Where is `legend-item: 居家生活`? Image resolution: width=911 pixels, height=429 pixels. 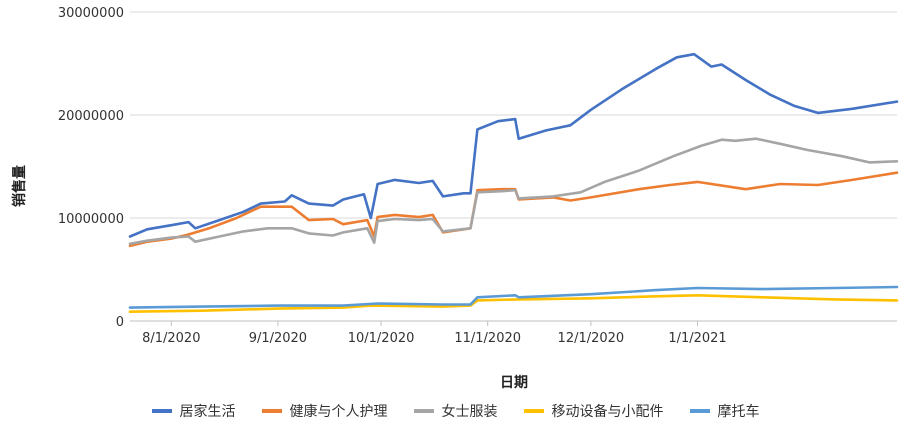
legend-item: 居家生活 is located at coordinates (193, 411).